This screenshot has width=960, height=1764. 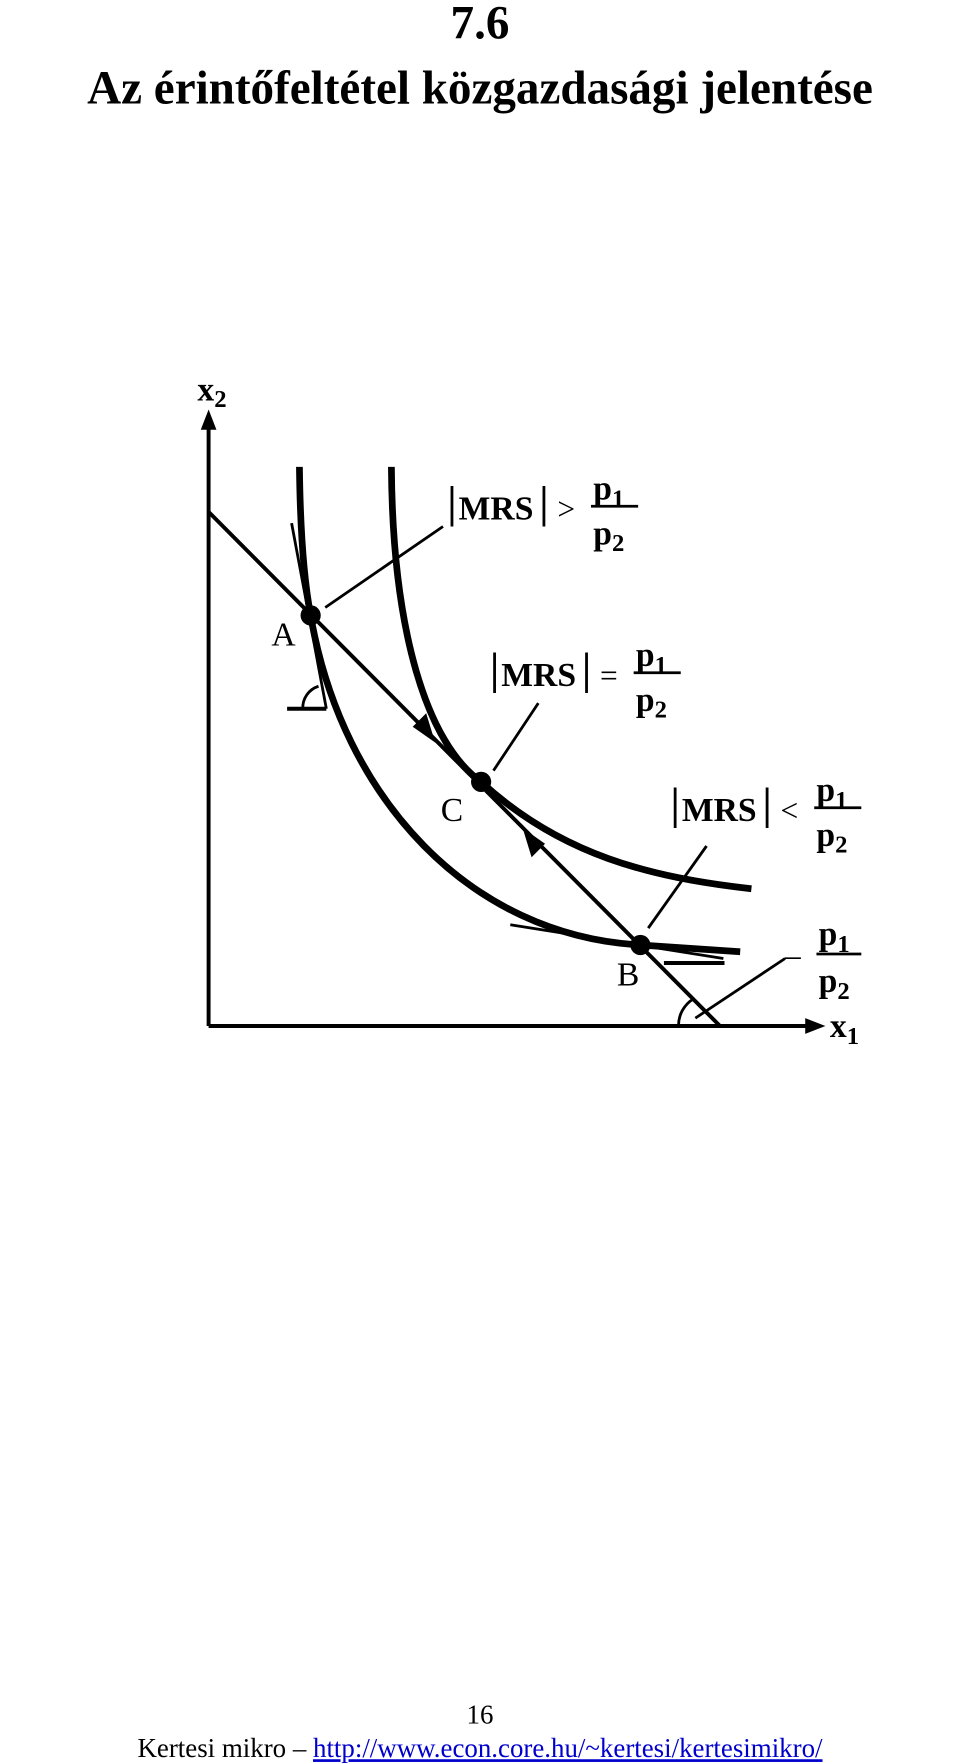 What do you see at coordinates (587, 680) in the screenshot?
I see `condition: MRS = p1 p2` at bounding box center [587, 680].